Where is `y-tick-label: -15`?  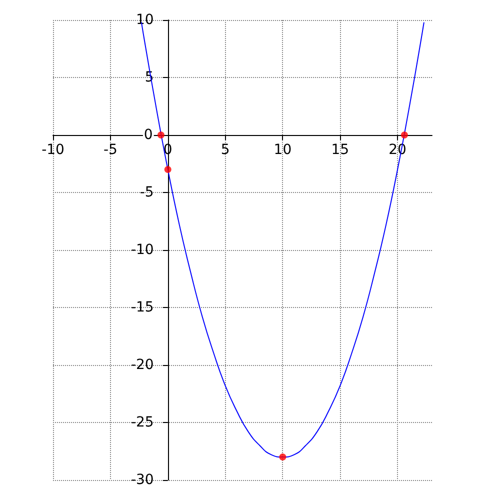
y-tick-label: -15 is located at coordinates (142, 308).